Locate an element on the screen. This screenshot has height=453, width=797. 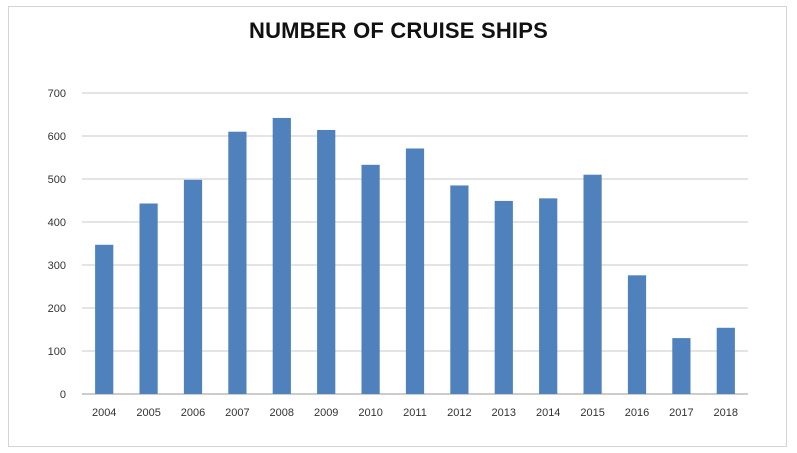
bar-2017 is located at coordinates (681, 366).